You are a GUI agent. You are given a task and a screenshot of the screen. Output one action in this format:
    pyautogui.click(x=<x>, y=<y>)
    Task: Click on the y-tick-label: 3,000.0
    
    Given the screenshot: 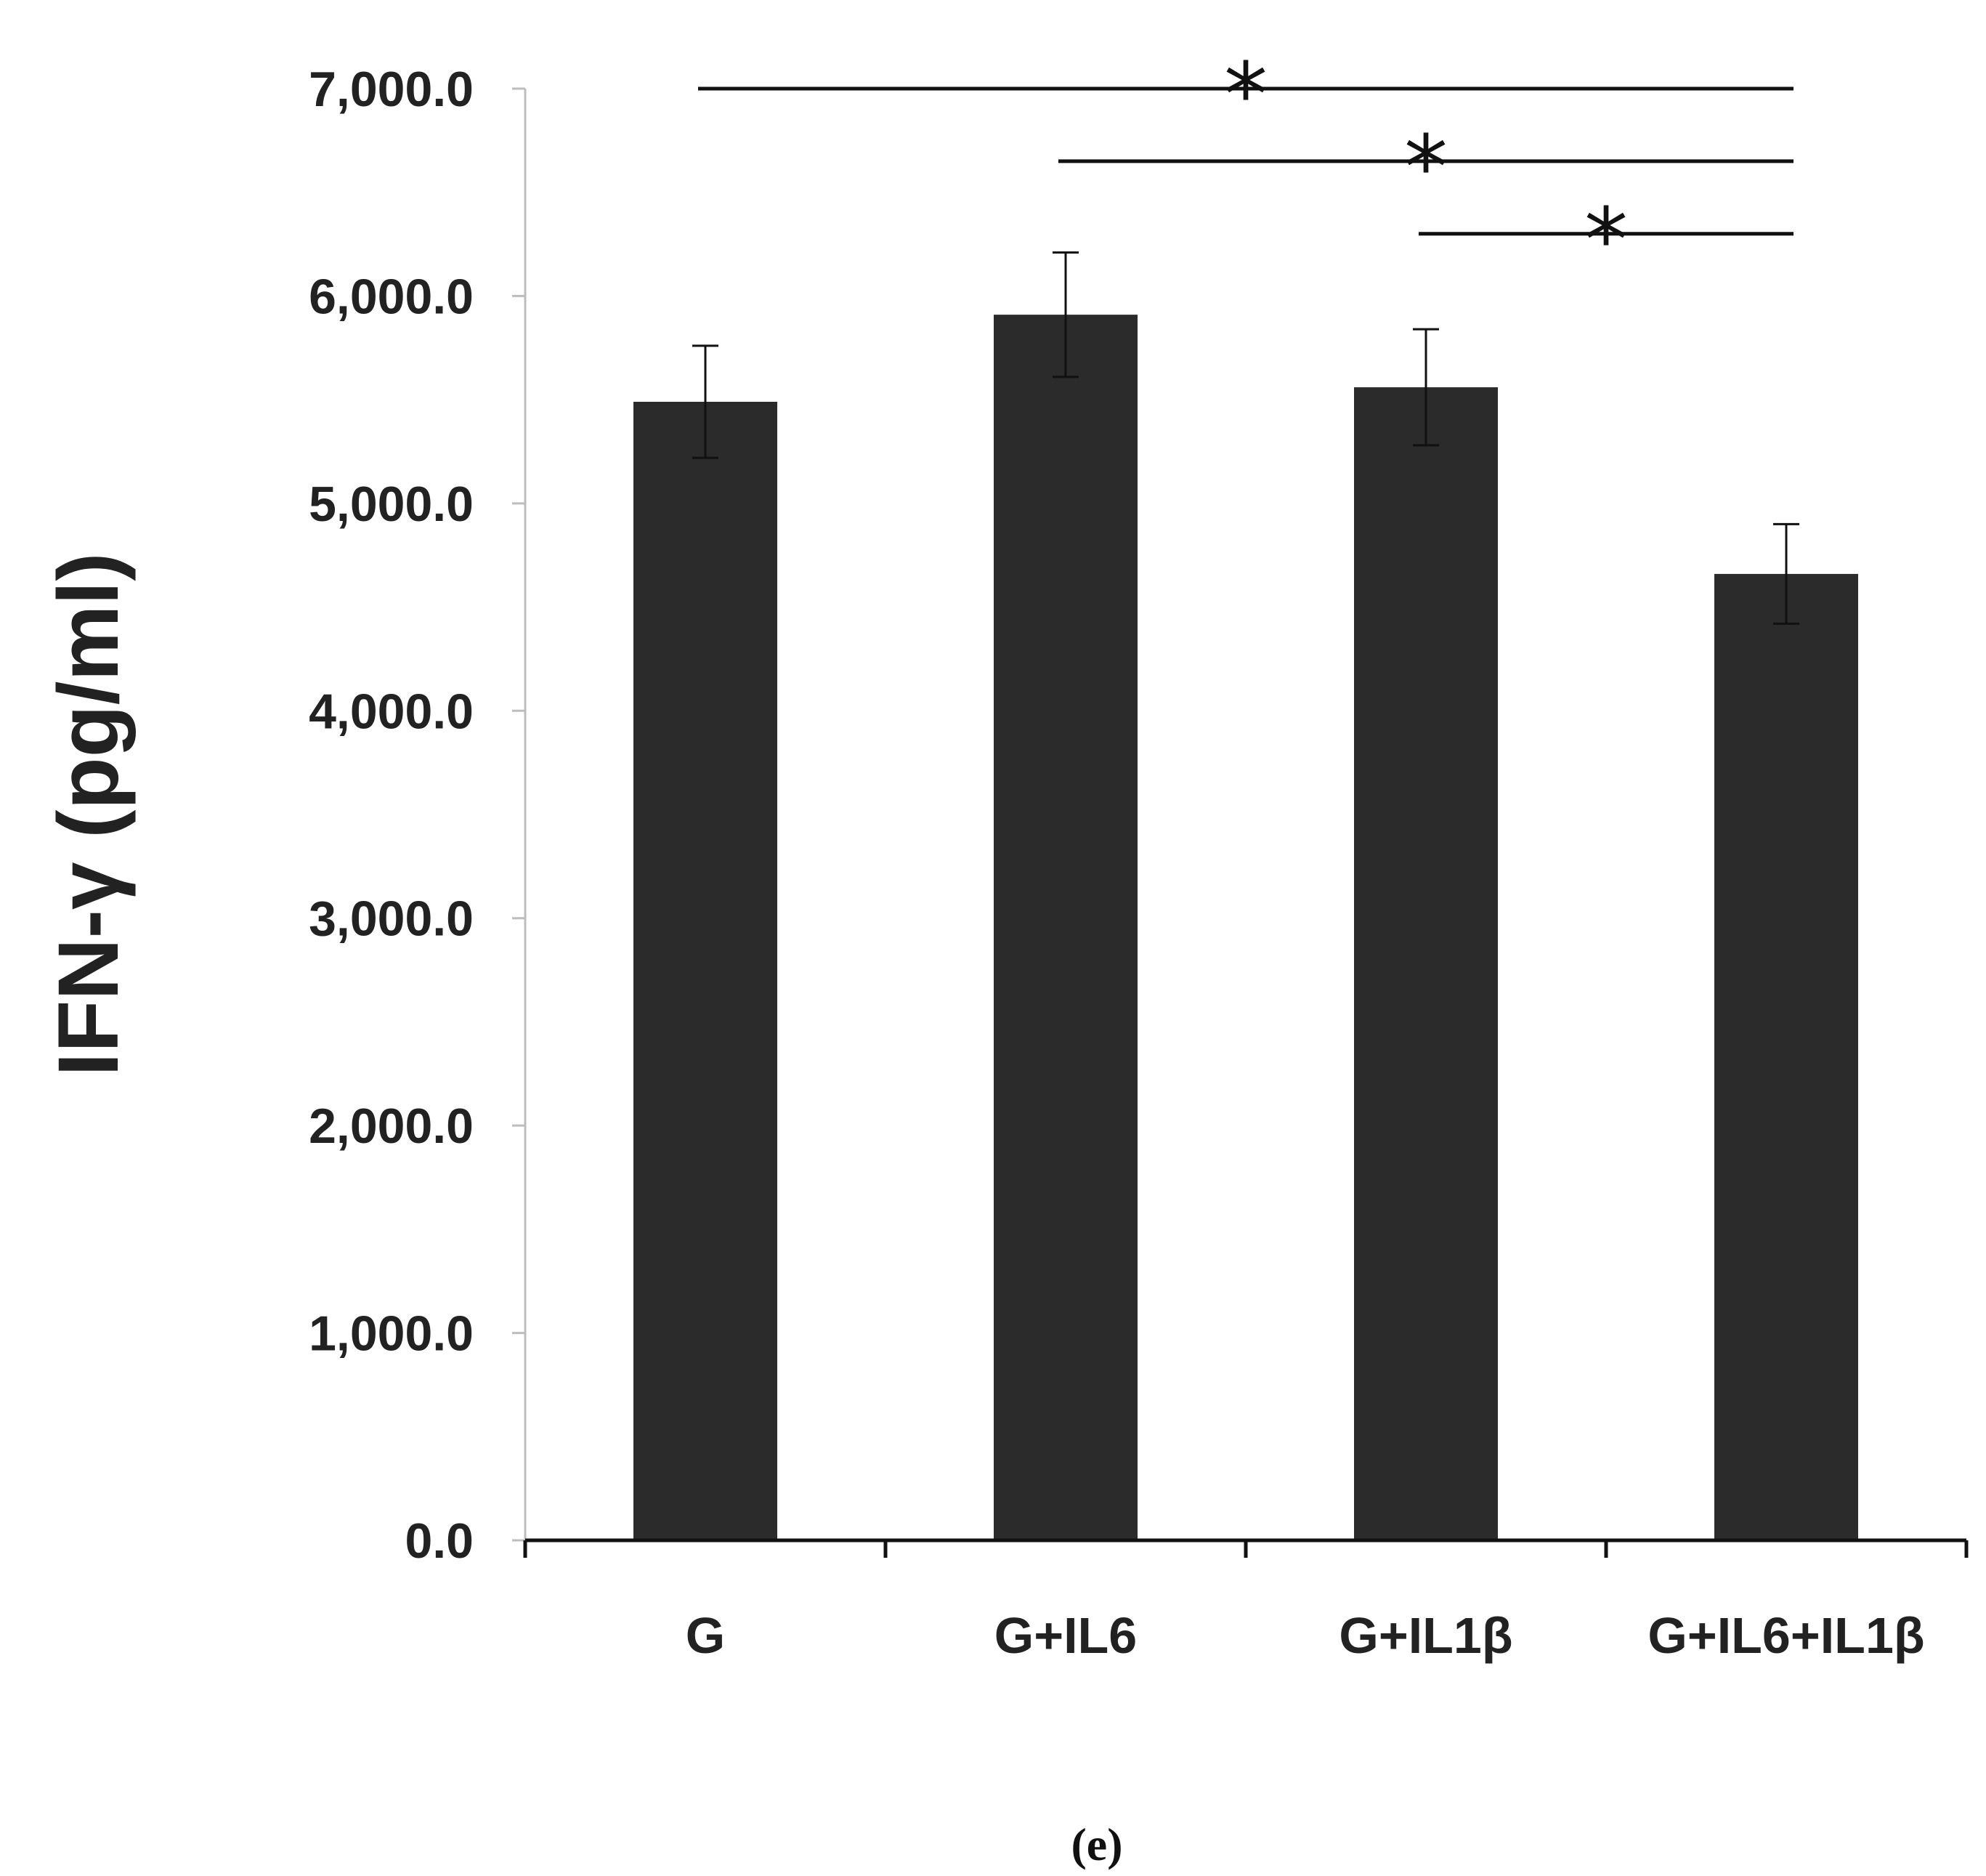 What is the action you would take?
    pyautogui.click(x=392, y=919)
    